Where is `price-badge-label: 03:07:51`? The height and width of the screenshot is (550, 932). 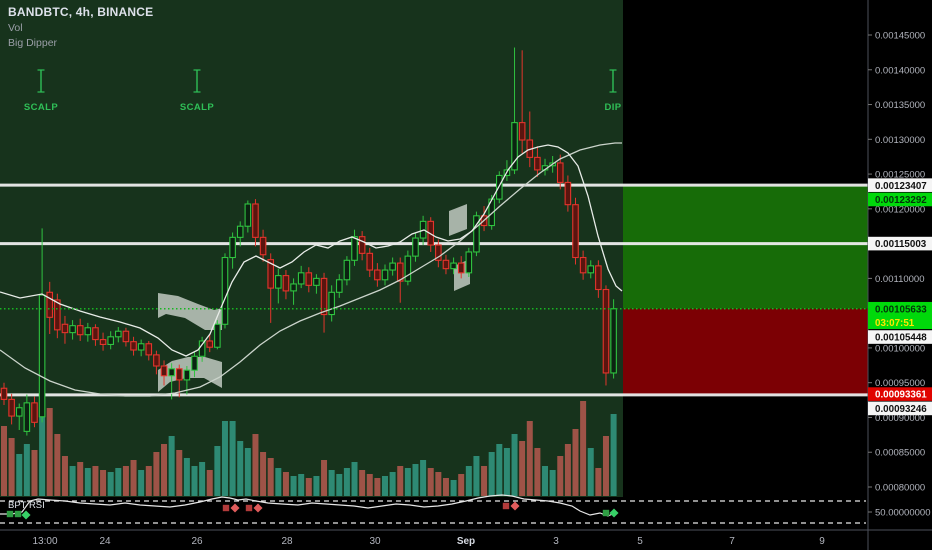 price-badge-label: 03:07:51 is located at coordinates (895, 323).